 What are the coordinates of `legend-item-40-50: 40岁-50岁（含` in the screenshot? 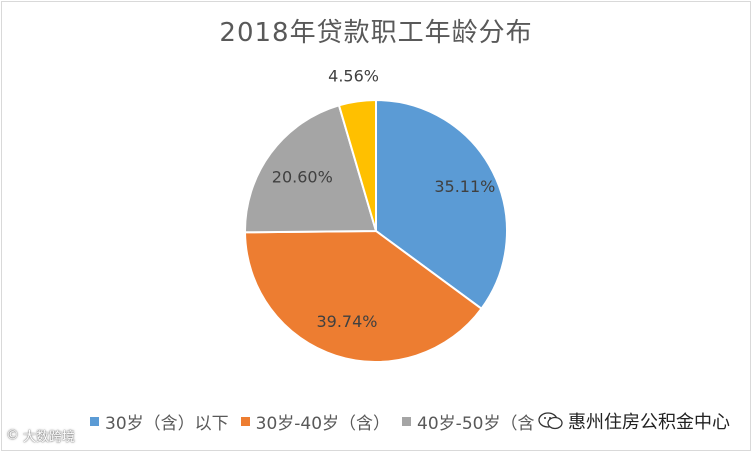 It's located at (468, 421).